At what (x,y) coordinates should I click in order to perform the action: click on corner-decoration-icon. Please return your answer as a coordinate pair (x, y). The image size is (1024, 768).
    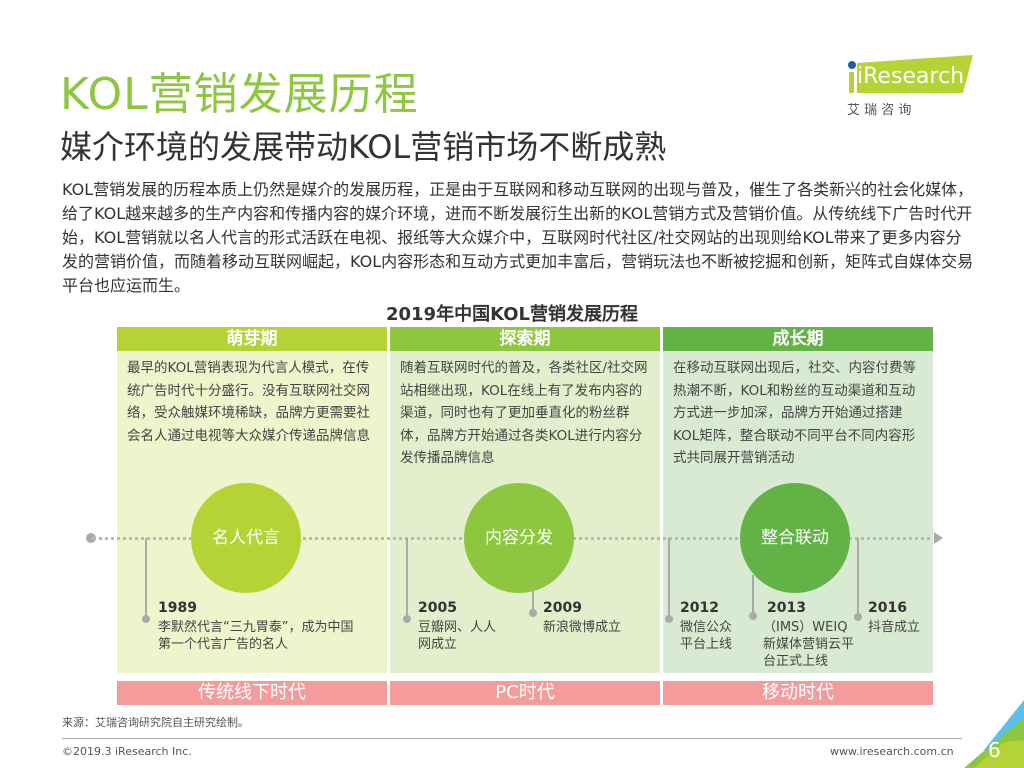
    Looking at the image, I should click on (994, 734).